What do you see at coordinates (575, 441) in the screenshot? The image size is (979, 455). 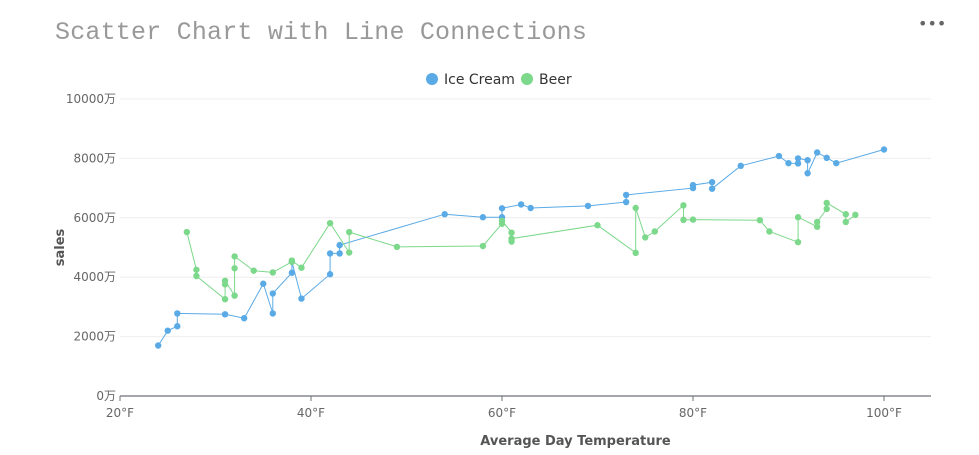 I see `x-axis-title: Average Day Temperature` at bounding box center [575, 441].